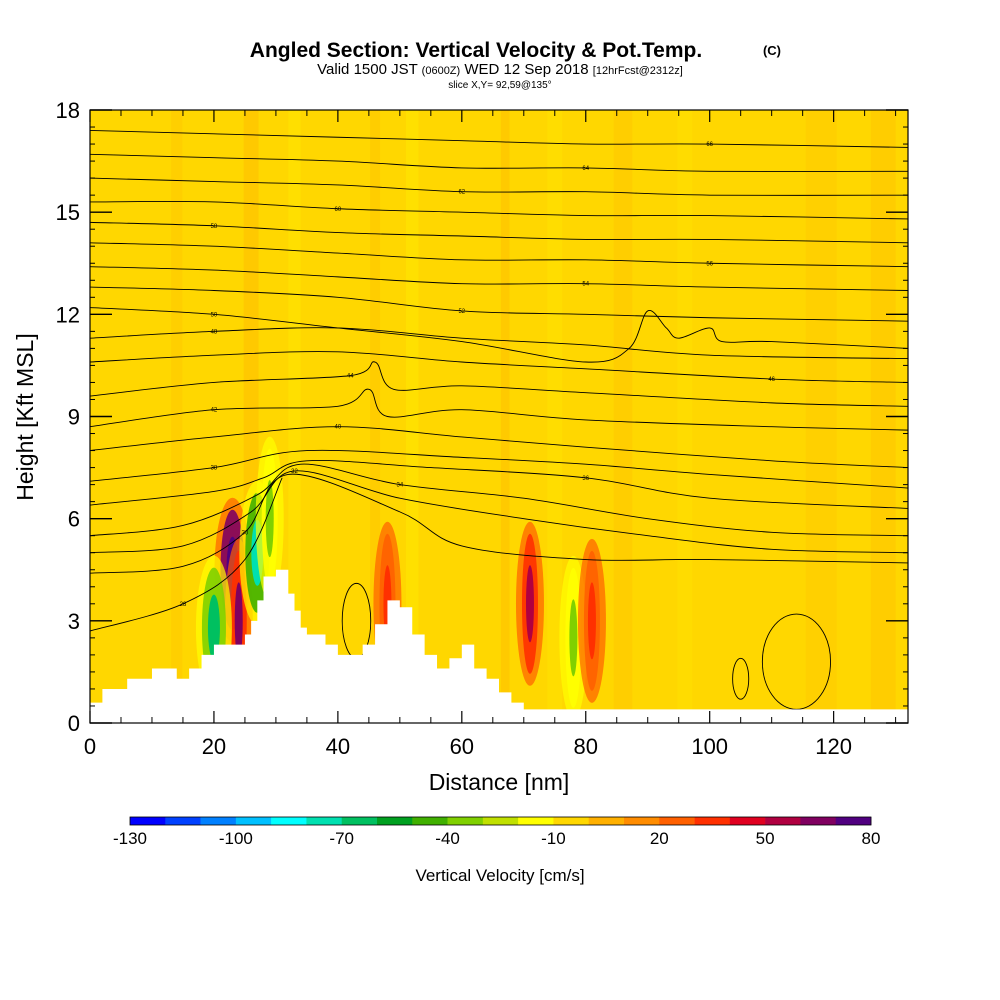 Image resolution: width=1000 pixels, height=1000 pixels. Describe the element at coordinates (130, 838) in the screenshot. I see `colorbar-tick-label: -130` at that location.